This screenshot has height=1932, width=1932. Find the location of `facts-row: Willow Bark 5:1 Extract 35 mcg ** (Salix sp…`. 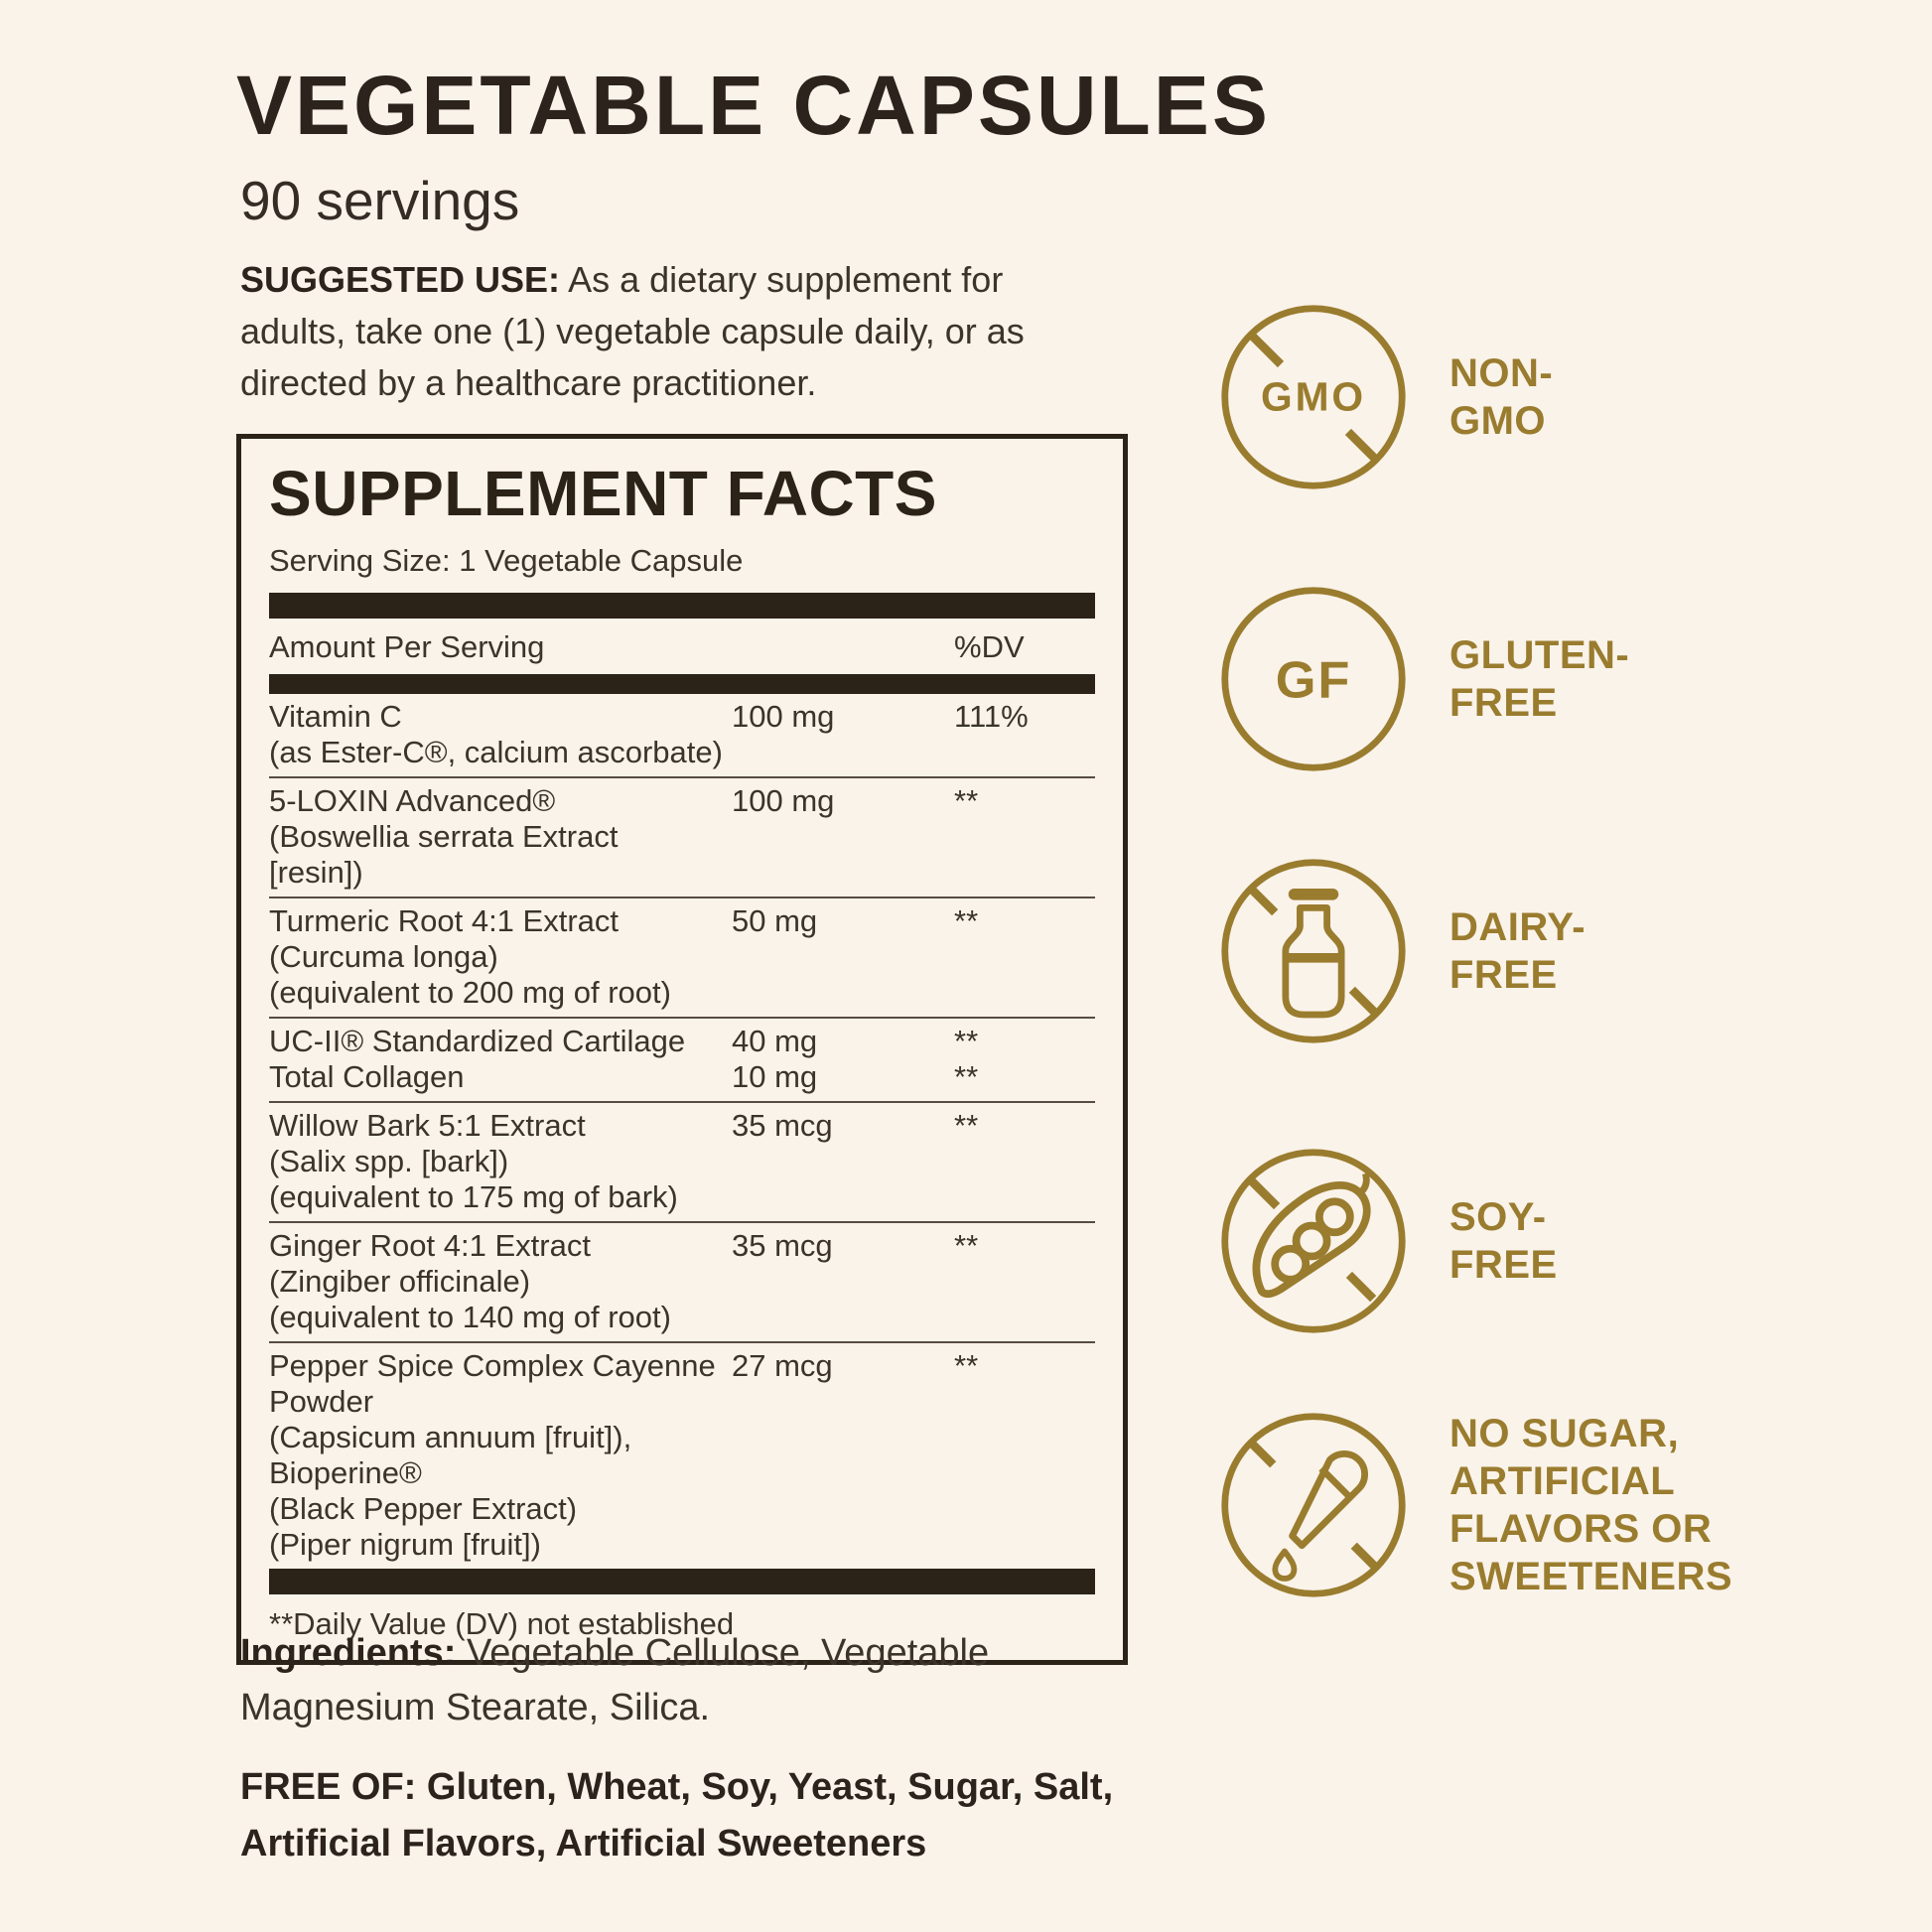

facts-row: Willow Bark 5:1 Extract 35 mcg ** (Salix sp… is located at coordinates (682, 1164).